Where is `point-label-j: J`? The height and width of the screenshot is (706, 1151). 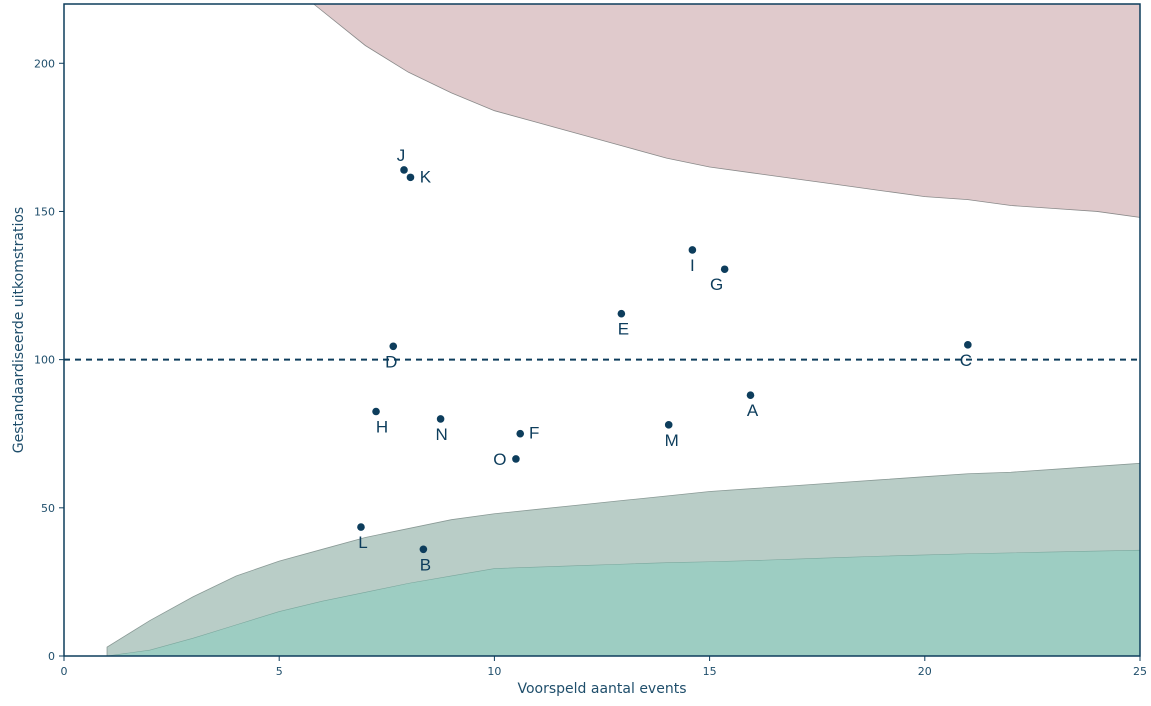 point-label-j: J is located at coordinates (401, 155).